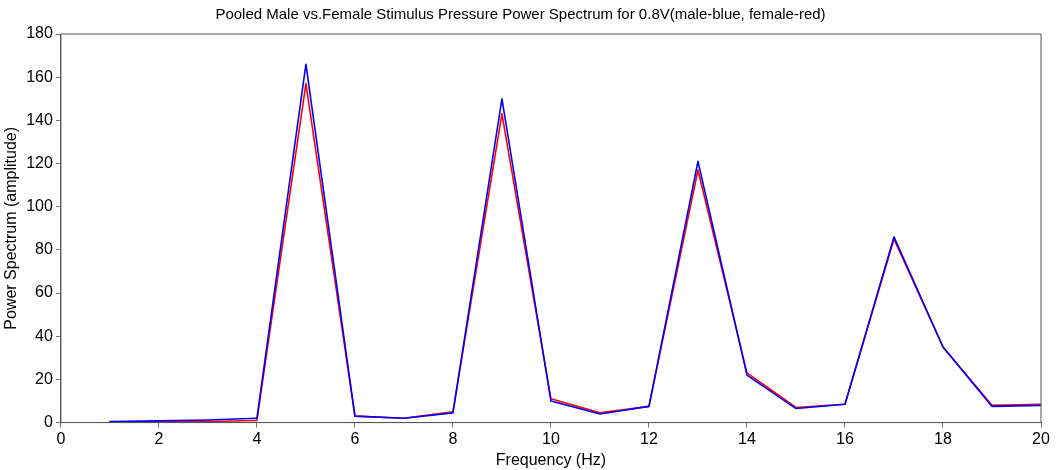 This screenshot has width=1057, height=470. I want to click on y-tick-label: 80, so click(44, 249).